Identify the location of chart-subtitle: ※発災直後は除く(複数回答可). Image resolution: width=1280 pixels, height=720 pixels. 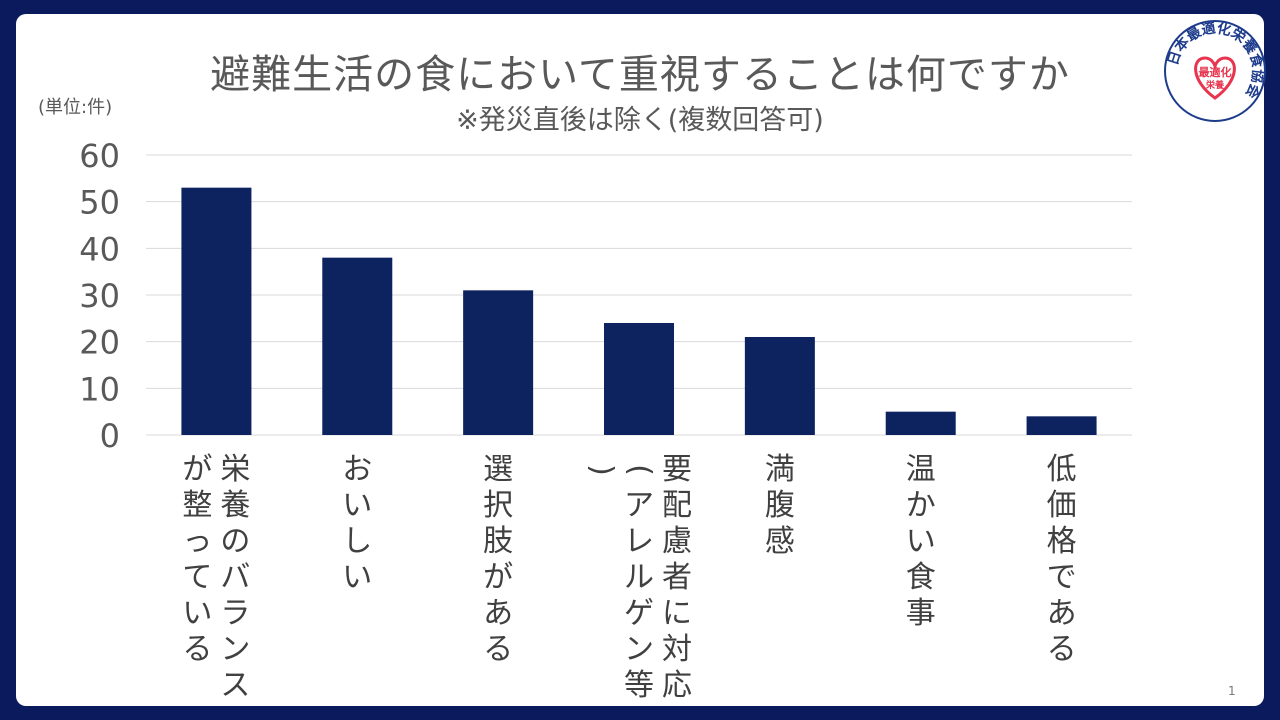
(640, 120).